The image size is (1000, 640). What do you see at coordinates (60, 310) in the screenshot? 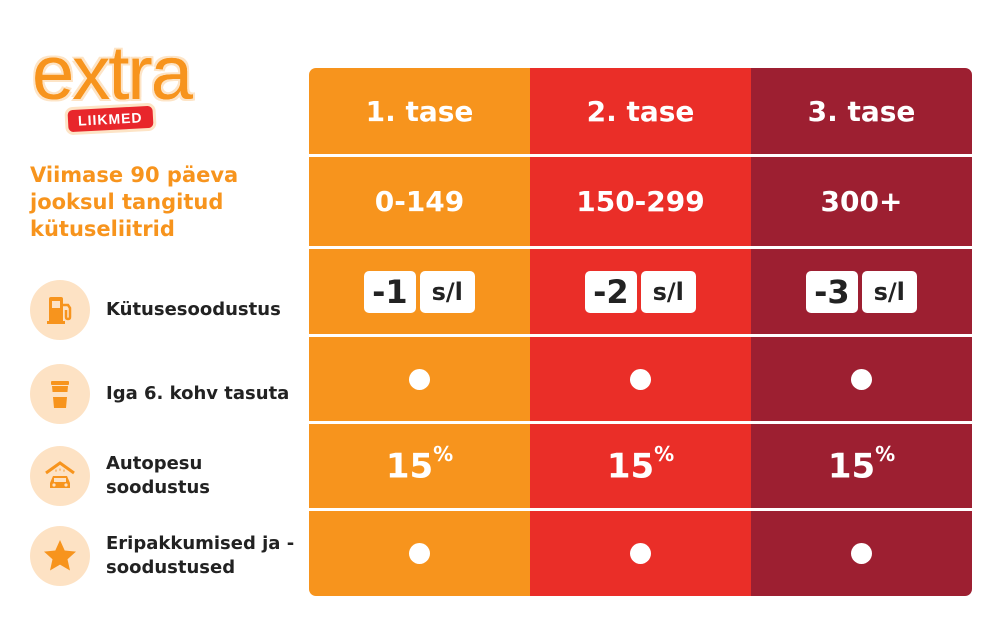
I see `fuel-pump-icon` at bounding box center [60, 310].